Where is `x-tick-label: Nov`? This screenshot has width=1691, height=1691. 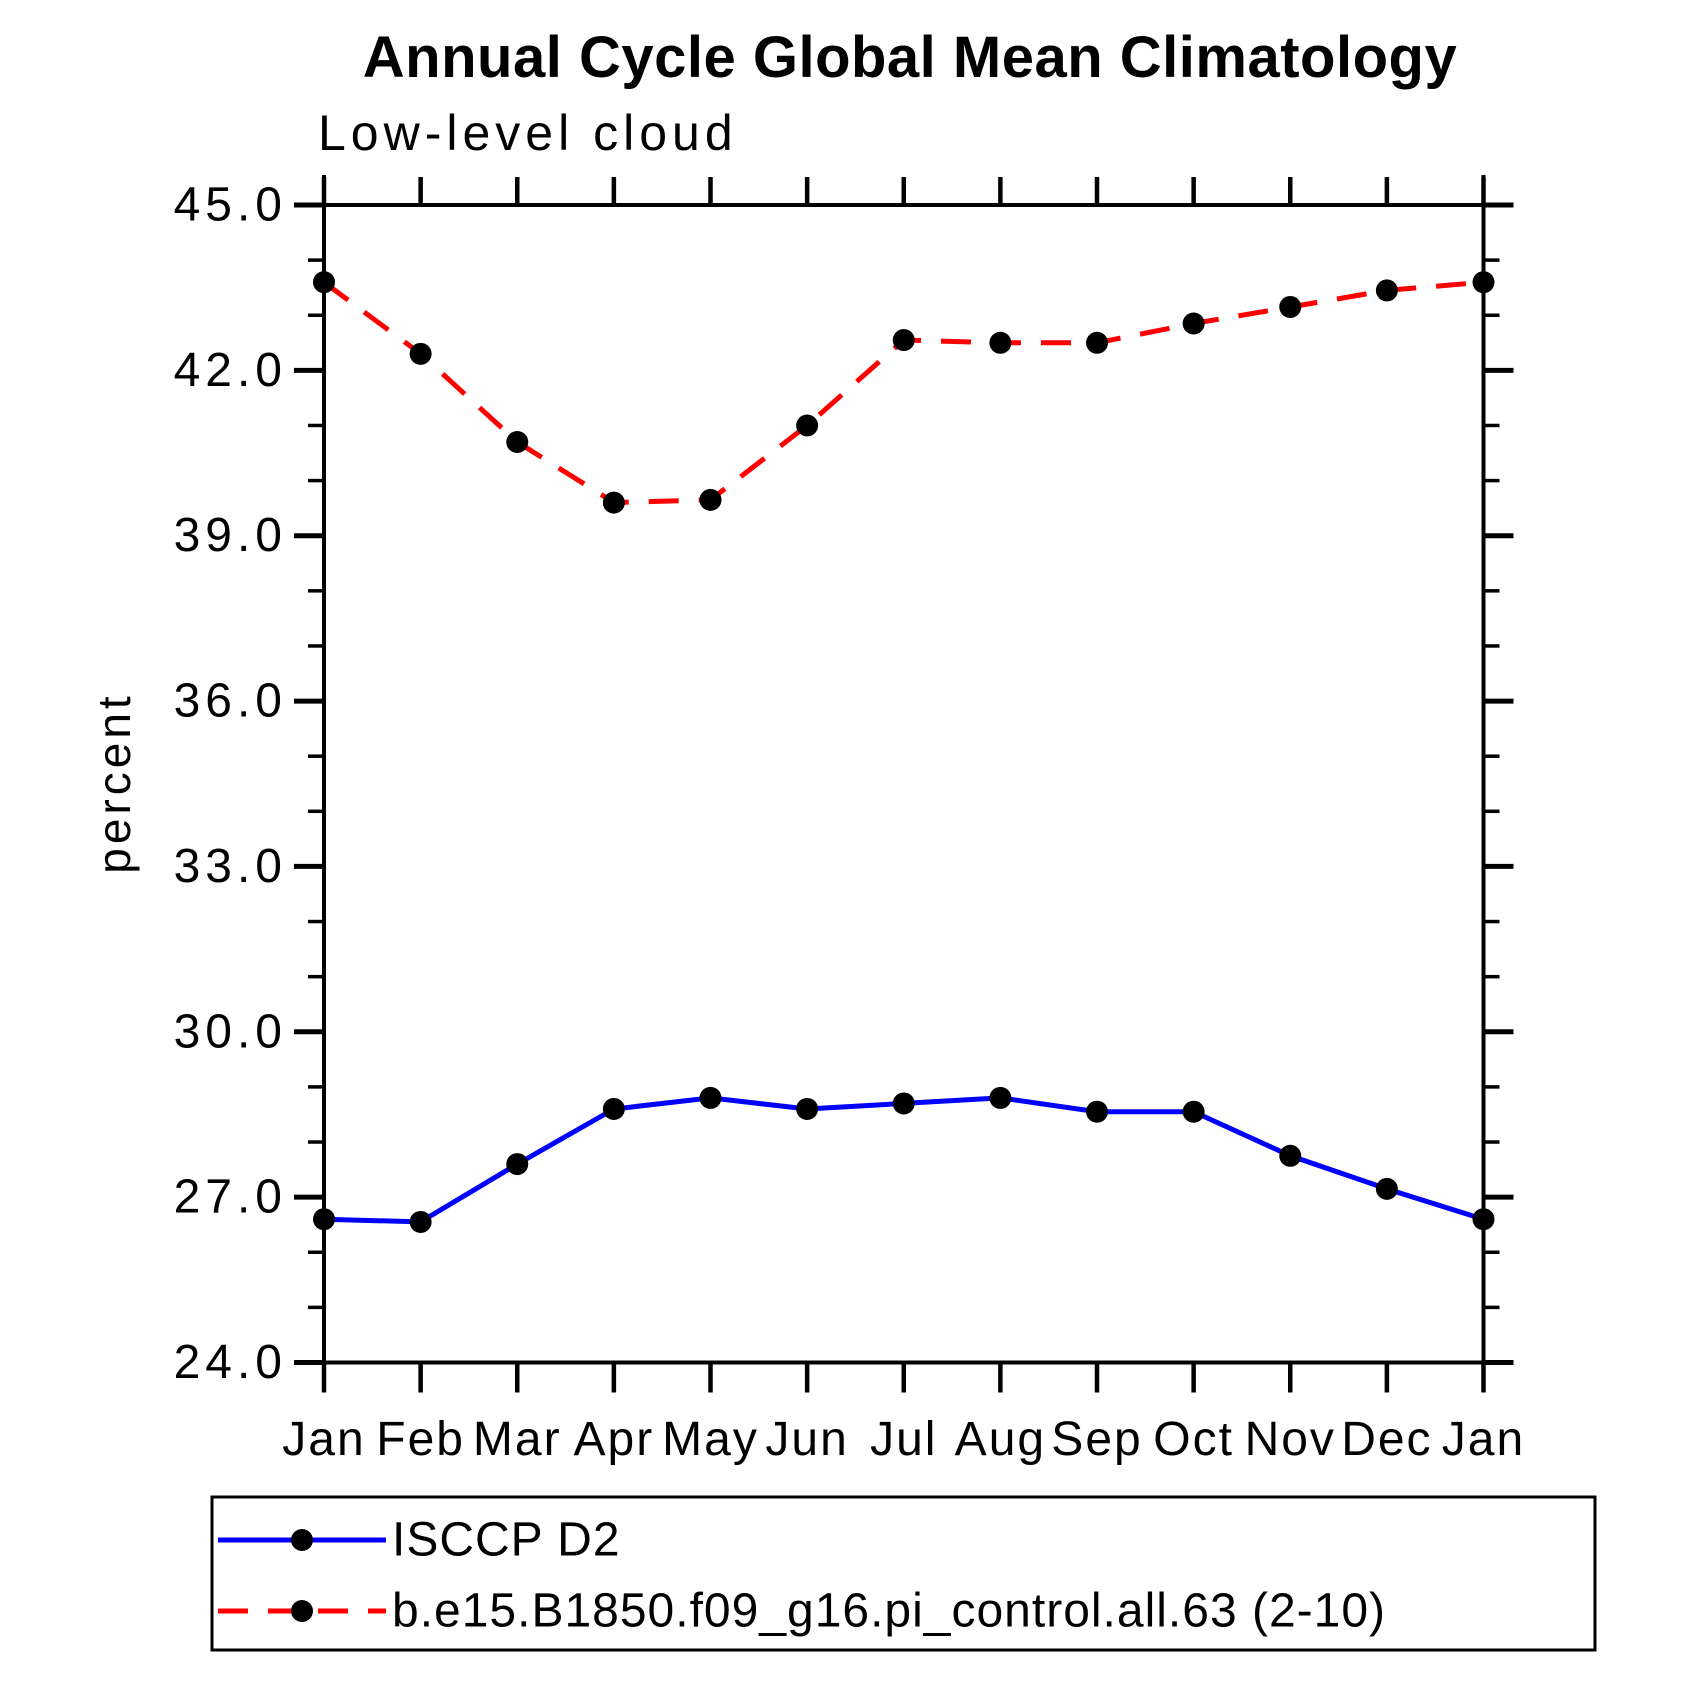
x-tick-label: Nov is located at coordinates (1290, 1439).